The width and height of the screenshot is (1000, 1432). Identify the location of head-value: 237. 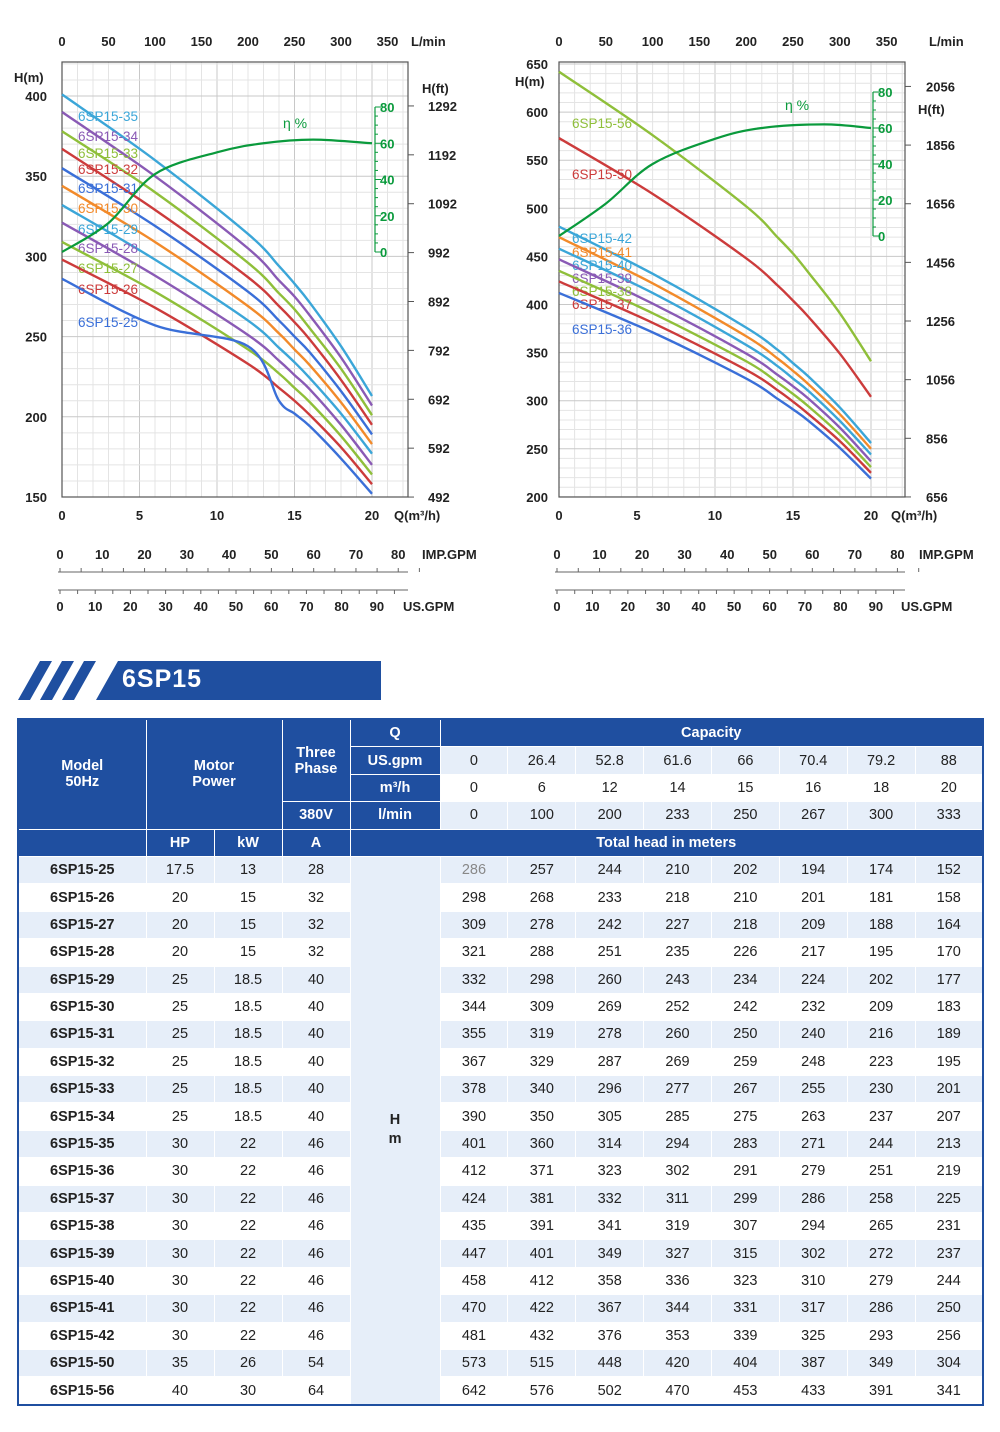
(881, 1116).